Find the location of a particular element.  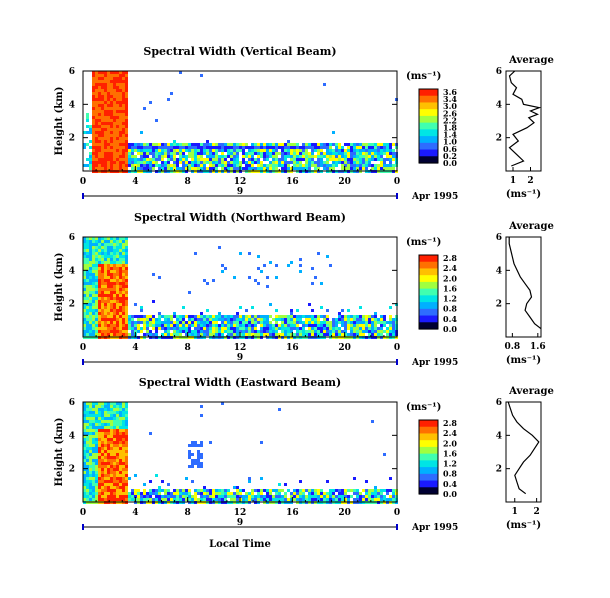

colorbar-unit: (ms⁻¹) is located at coordinates (423, 242).